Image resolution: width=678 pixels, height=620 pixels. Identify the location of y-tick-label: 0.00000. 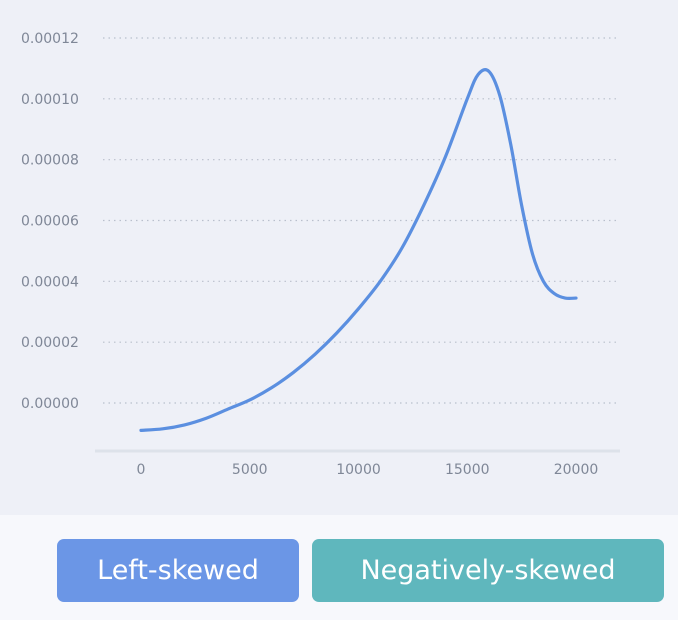
(50, 404).